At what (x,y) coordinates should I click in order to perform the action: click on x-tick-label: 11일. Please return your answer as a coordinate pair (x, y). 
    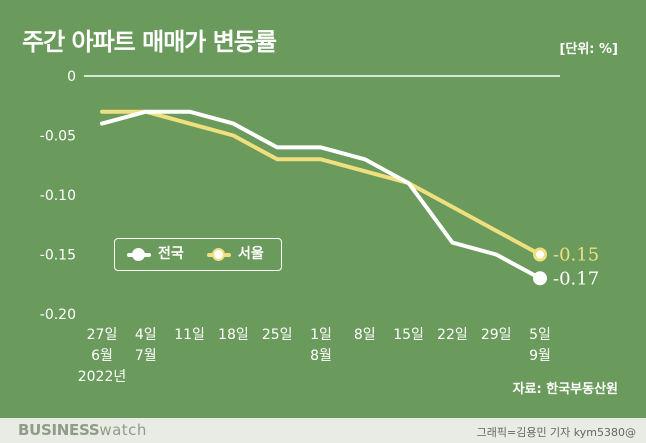
    Looking at the image, I should click on (189, 335).